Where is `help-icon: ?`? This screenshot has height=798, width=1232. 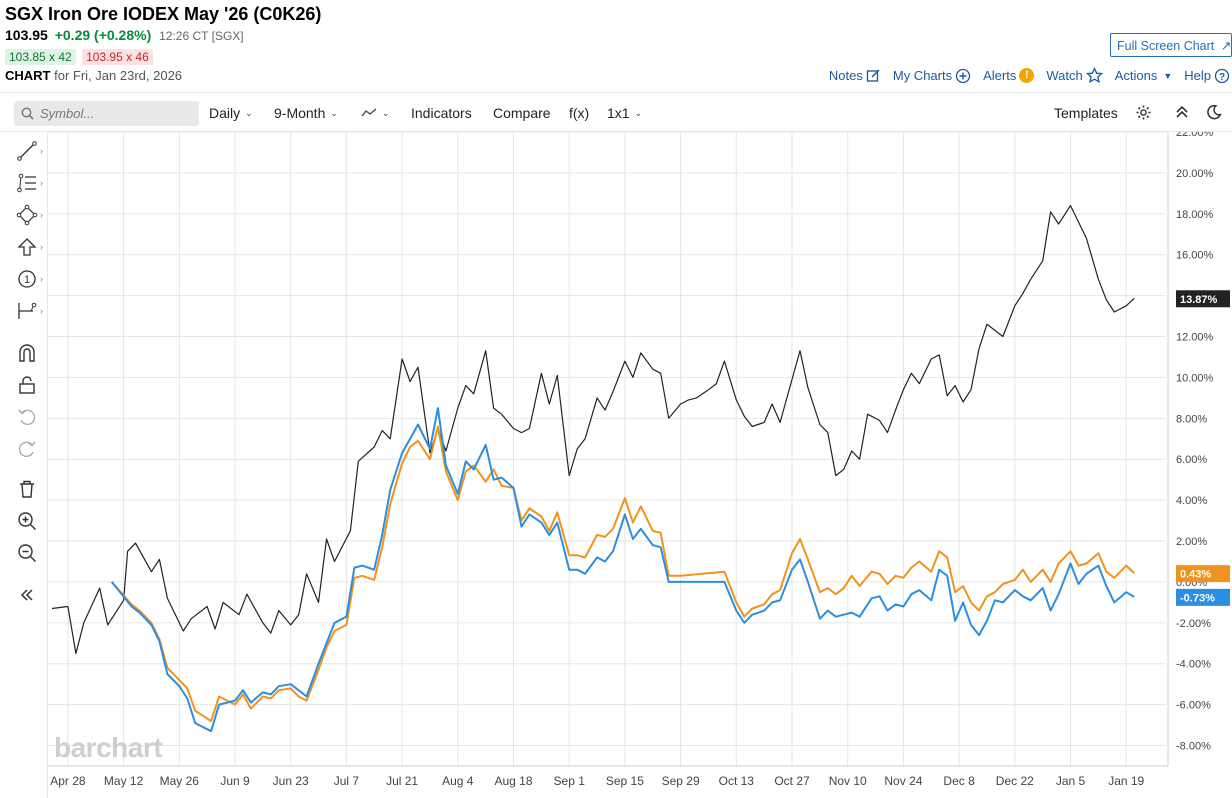
help-icon: ? is located at coordinates (1222, 75).